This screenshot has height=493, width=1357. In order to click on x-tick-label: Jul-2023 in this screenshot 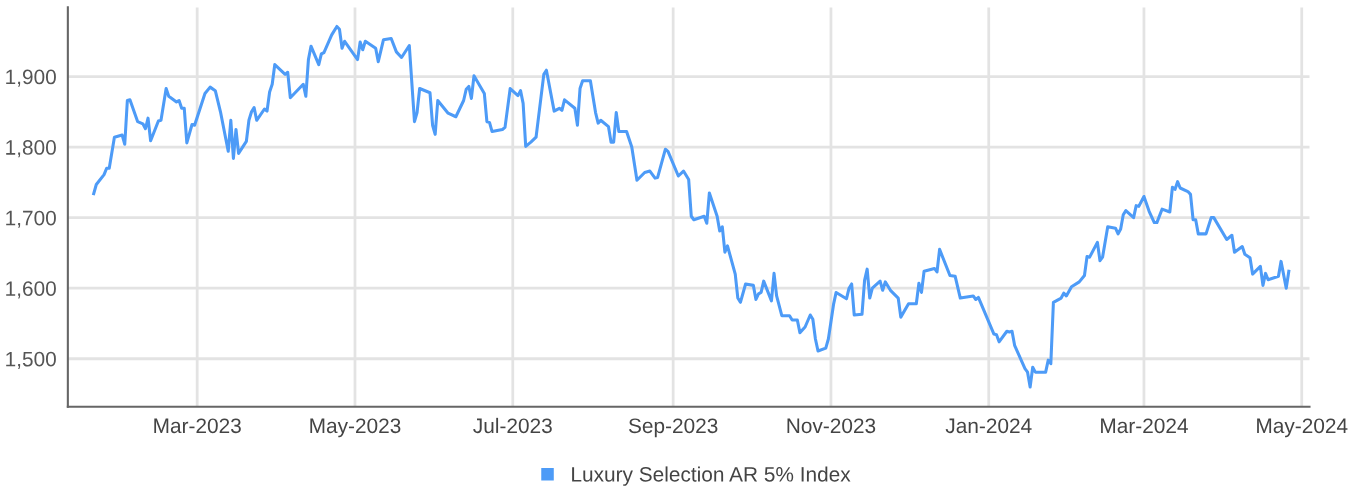, I will do `click(512, 425)`.